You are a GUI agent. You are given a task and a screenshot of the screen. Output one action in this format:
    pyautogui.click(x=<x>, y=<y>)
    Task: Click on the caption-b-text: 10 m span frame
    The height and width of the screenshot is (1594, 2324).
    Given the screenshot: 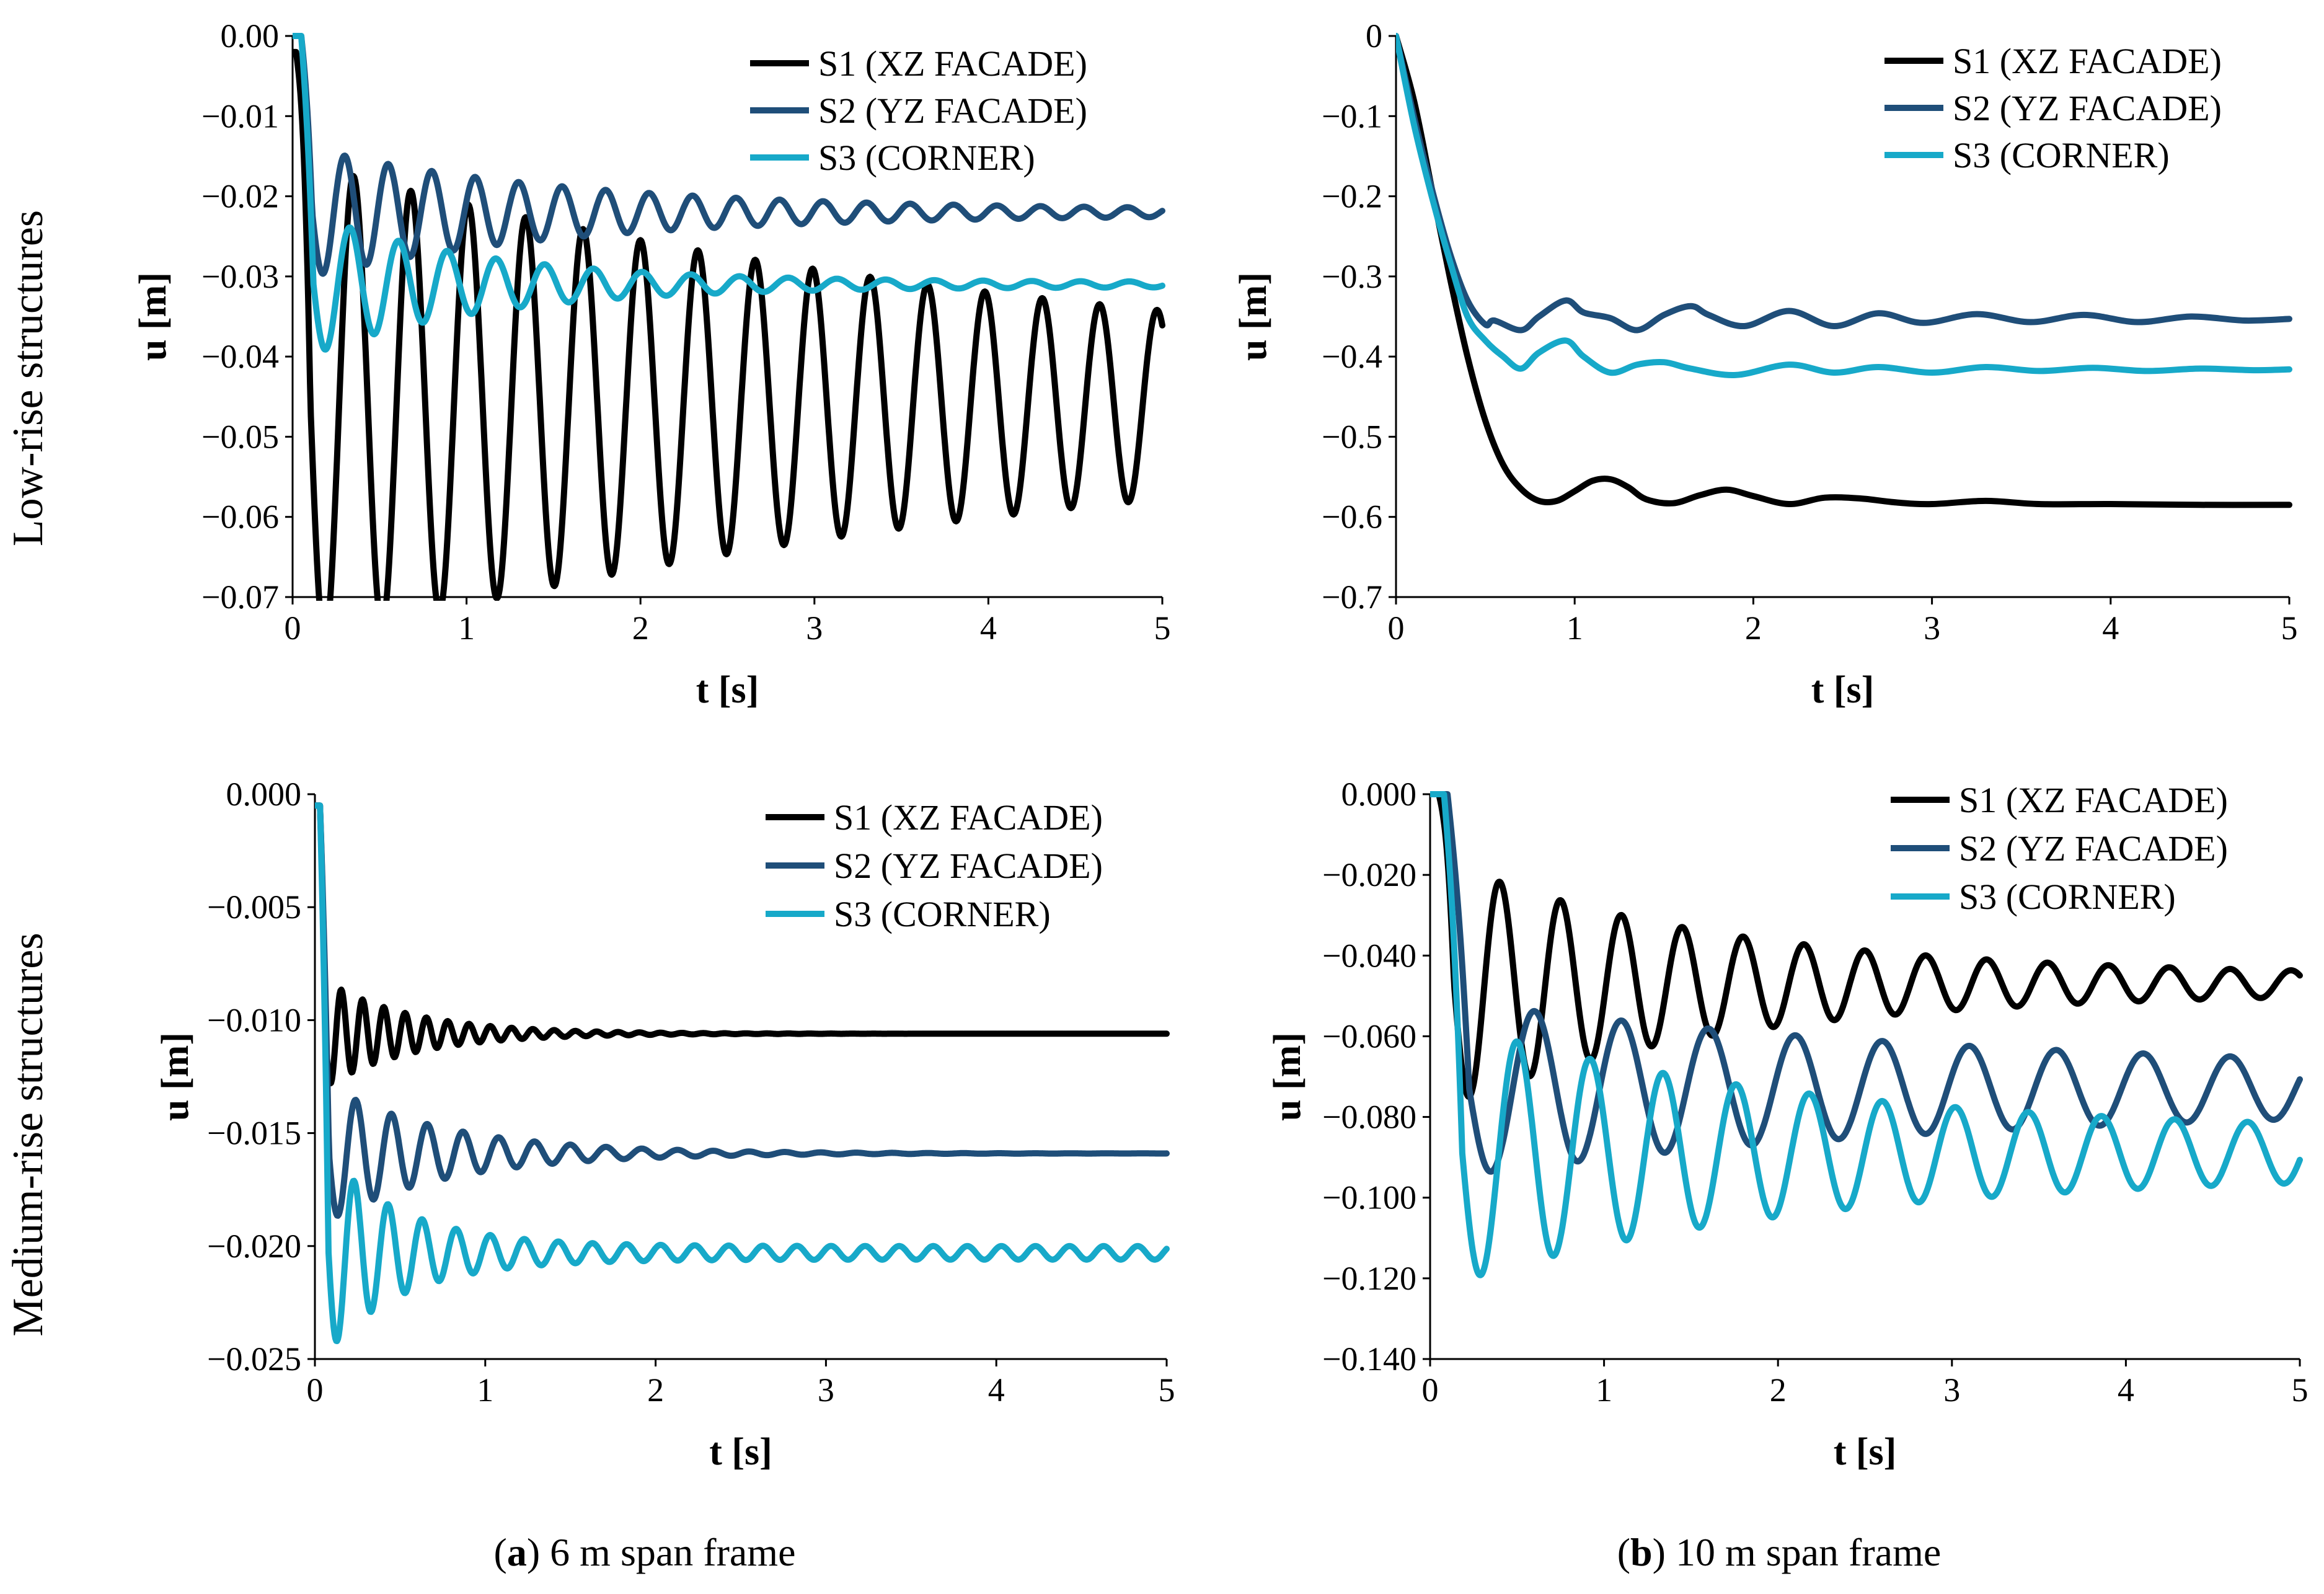 What is the action you would take?
    pyautogui.click(x=1803, y=1552)
    